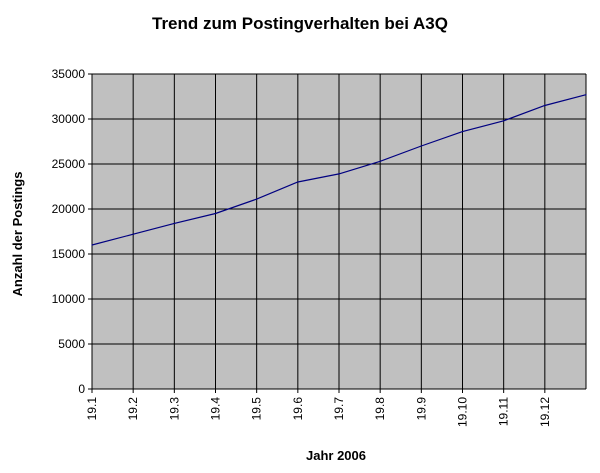 The height and width of the screenshot is (473, 600). What do you see at coordinates (421, 409) in the screenshot?
I see `x-tick-label: 19.9` at bounding box center [421, 409].